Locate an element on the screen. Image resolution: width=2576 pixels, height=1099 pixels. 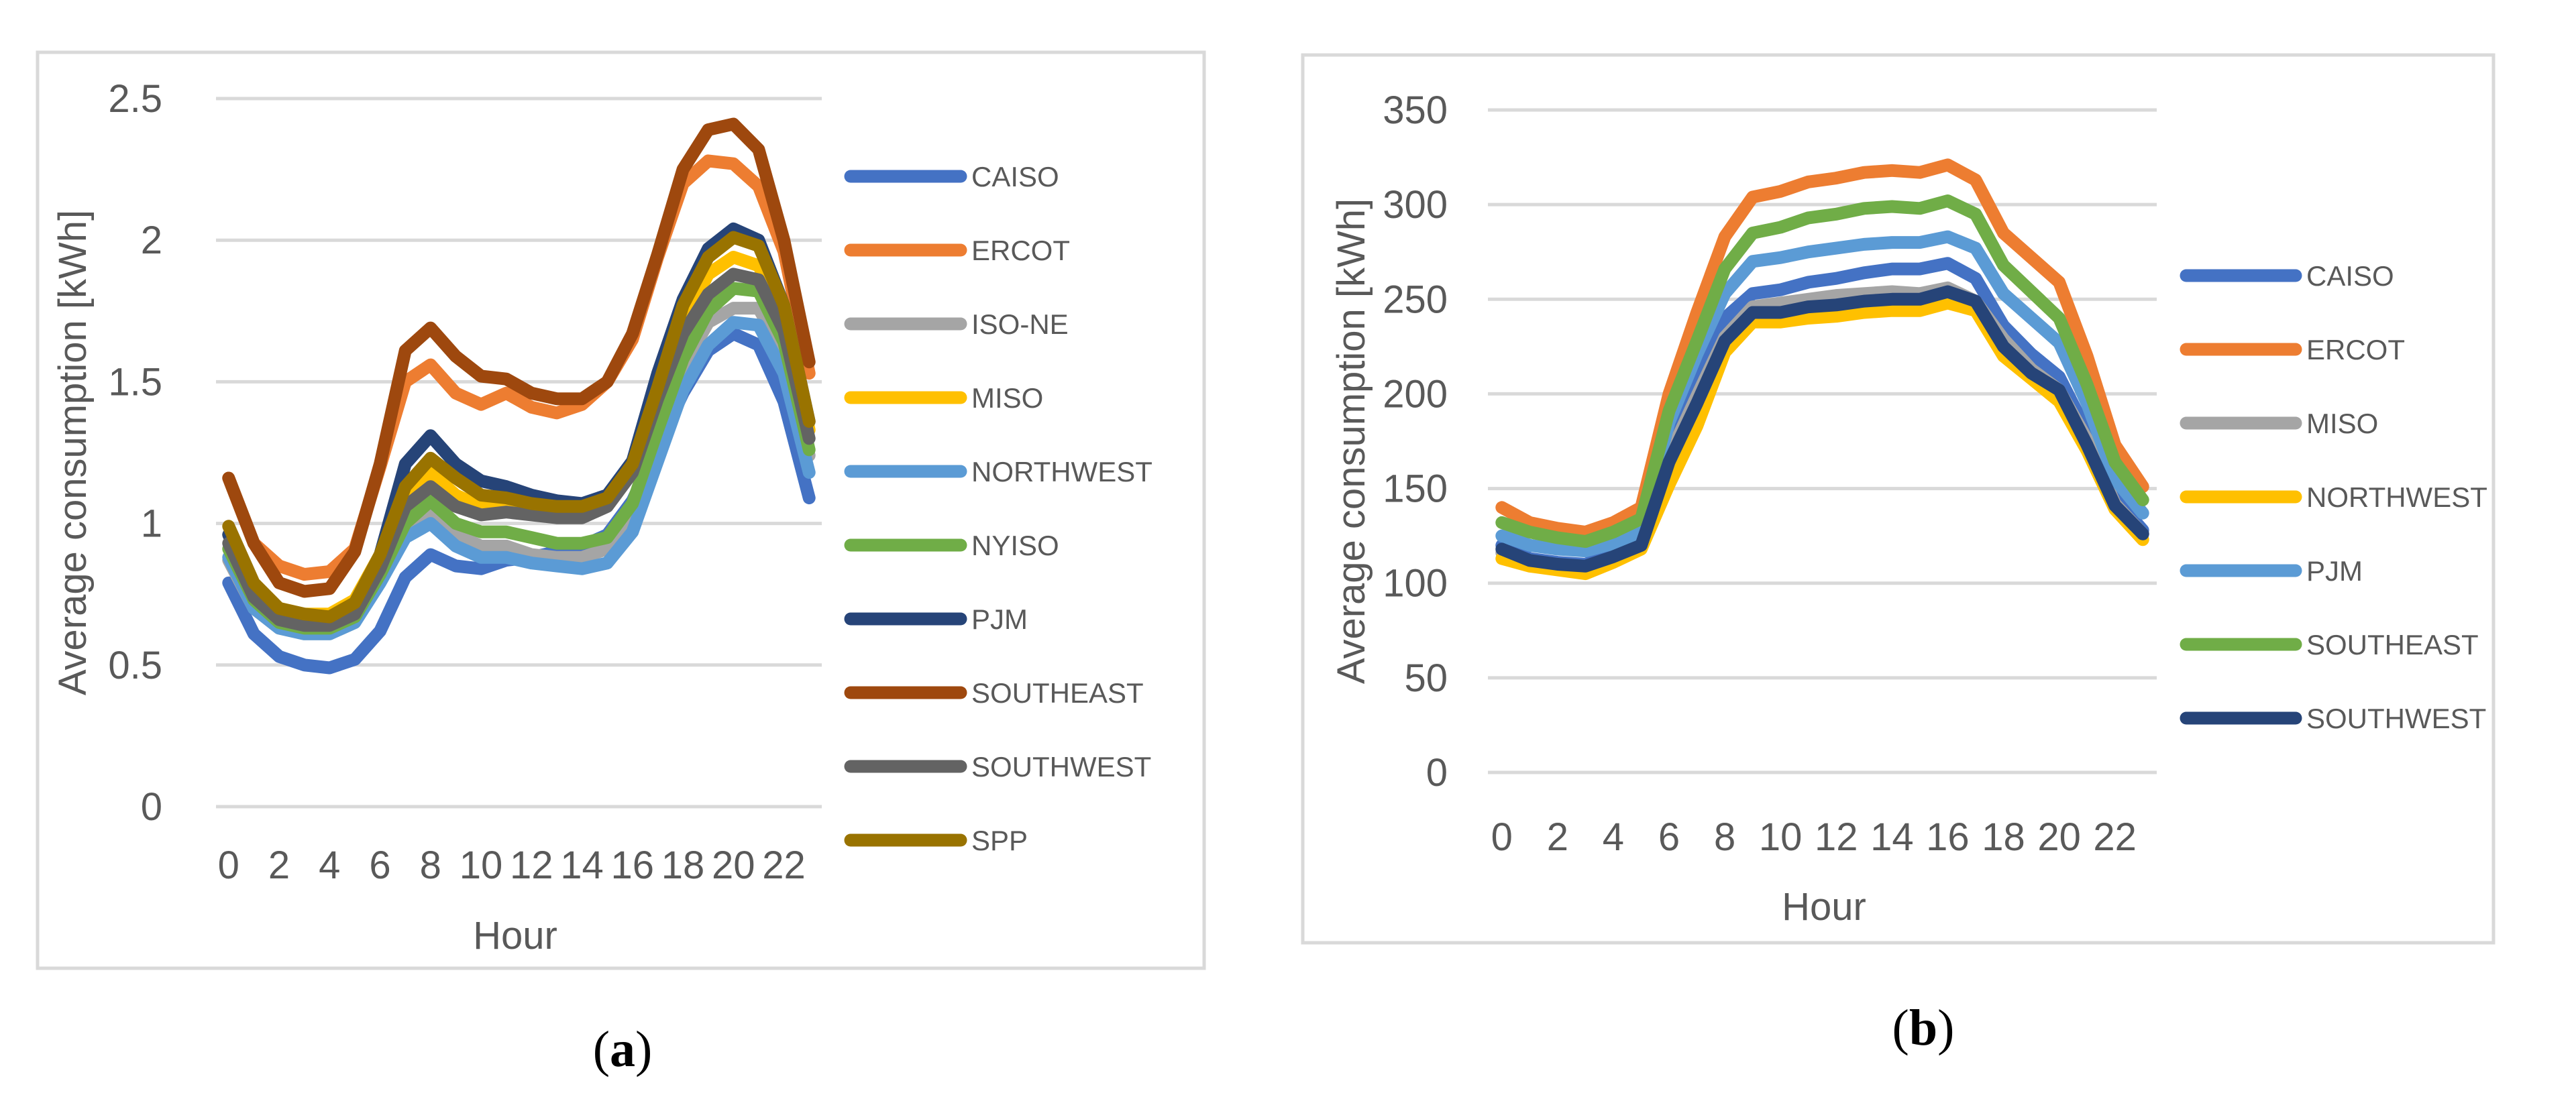
panel-b-series-ercot is located at coordinates (1822, 348).